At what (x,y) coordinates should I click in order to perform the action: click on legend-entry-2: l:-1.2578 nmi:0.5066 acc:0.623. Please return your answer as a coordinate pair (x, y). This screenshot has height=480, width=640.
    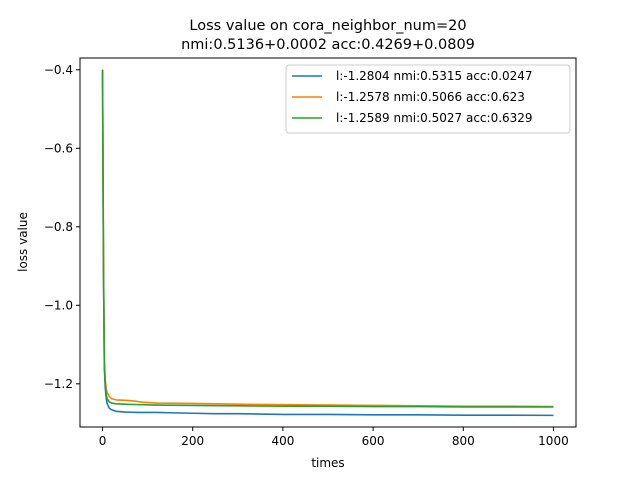
    Looking at the image, I should click on (430, 97).